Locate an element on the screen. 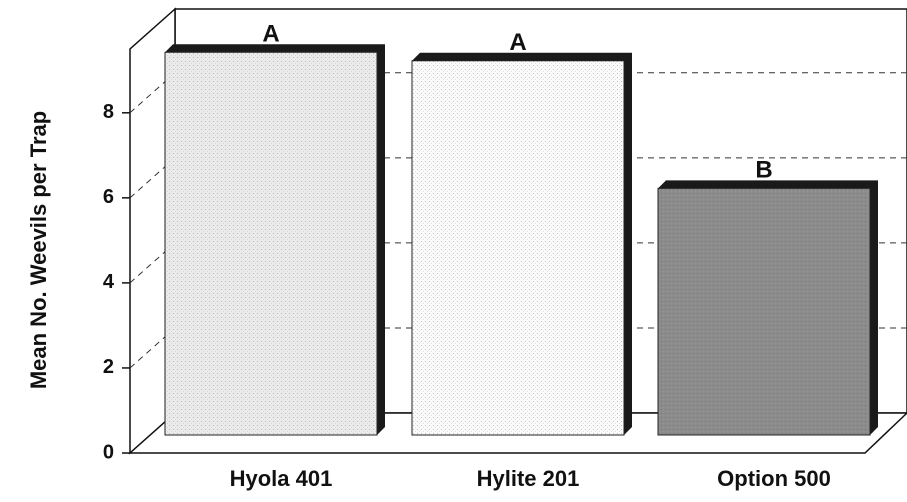 This screenshot has height=502, width=907. y-tick-label: 4 is located at coordinates (109, 282).